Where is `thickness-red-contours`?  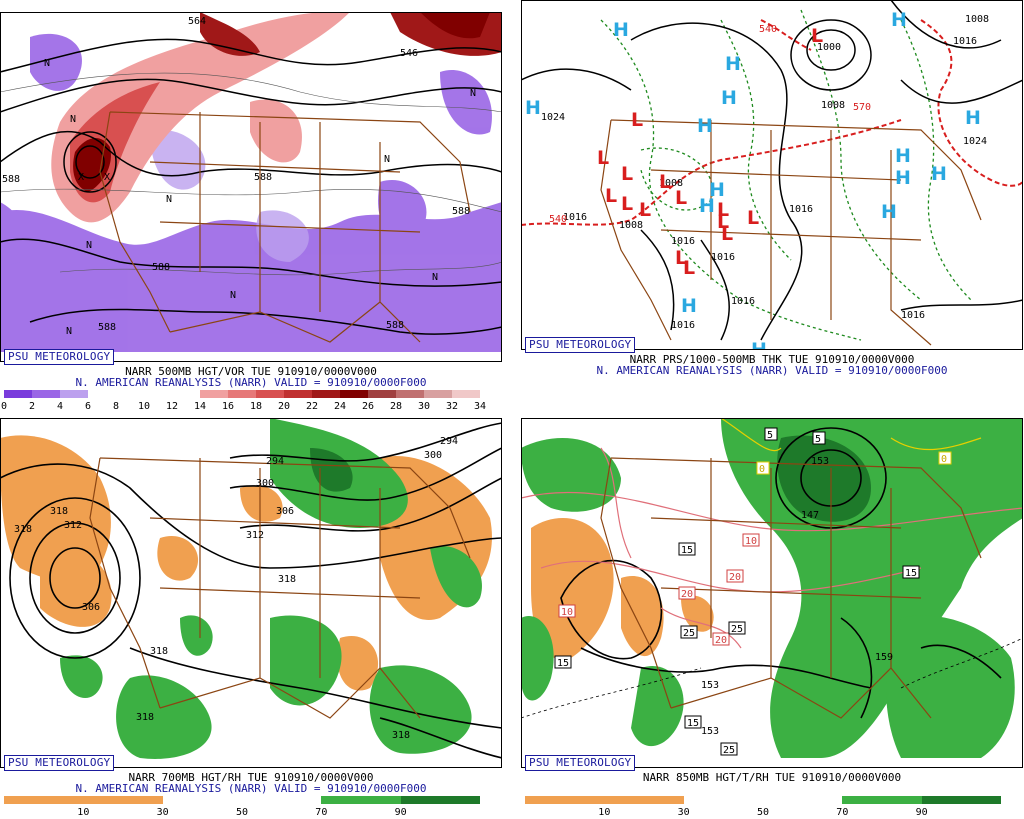 thickness-red-contours is located at coordinates (772, 122).